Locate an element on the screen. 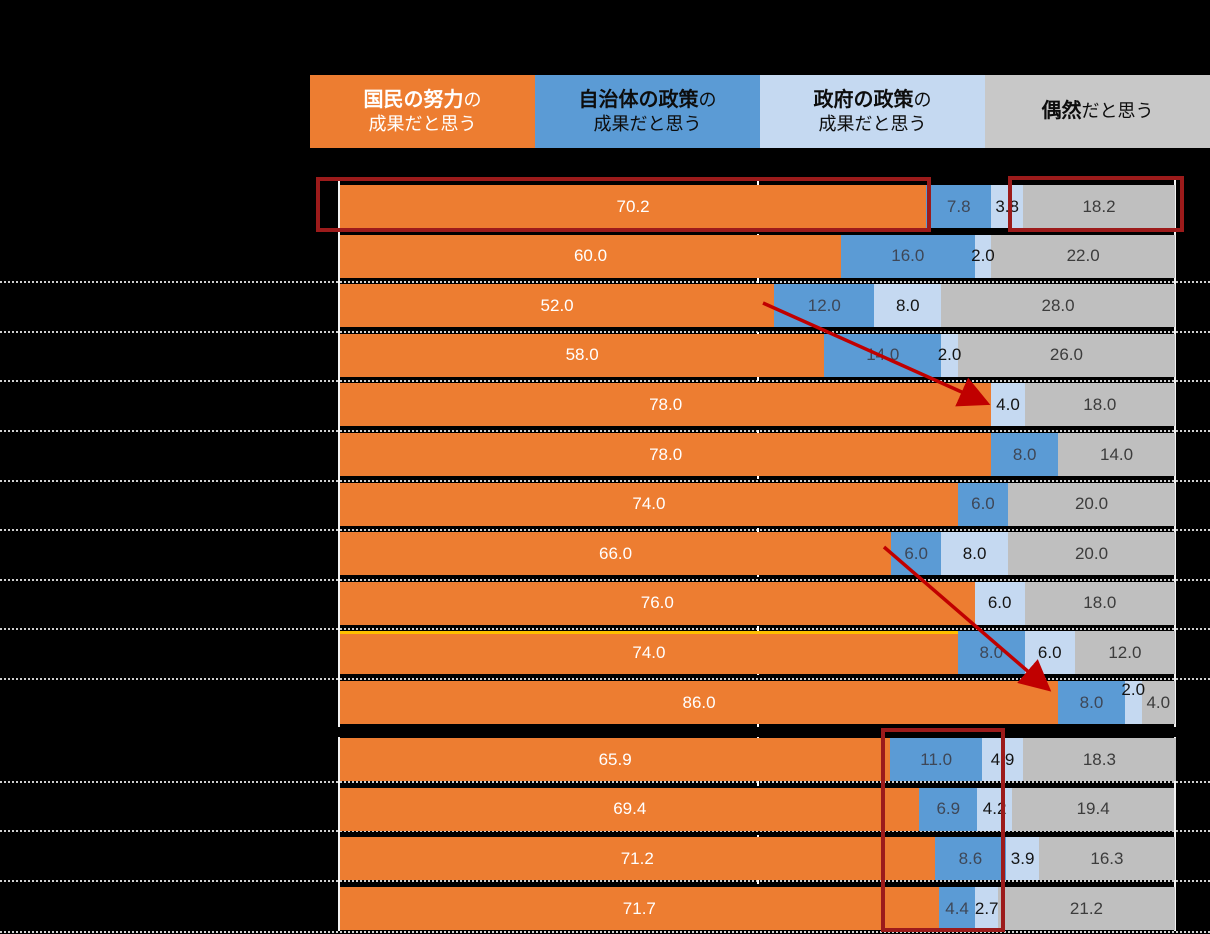  bar-segment-national-effort: 86.0 is located at coordinates (699, 702).